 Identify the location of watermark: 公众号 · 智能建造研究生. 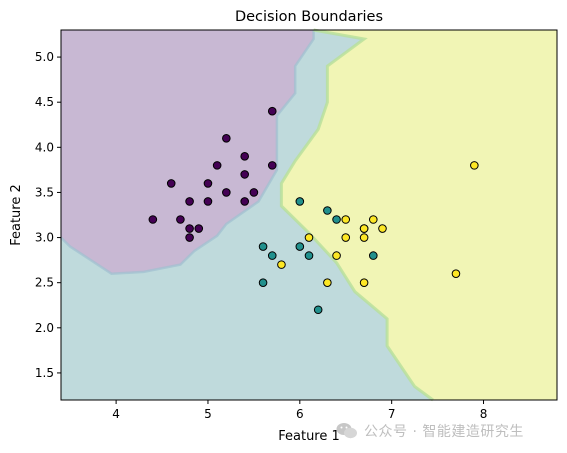
(448, 431).